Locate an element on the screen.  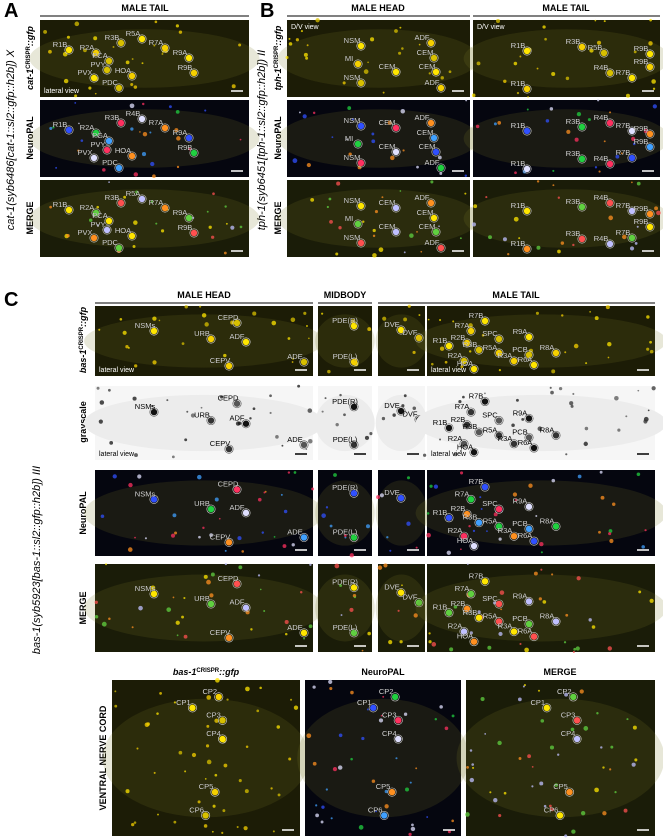
neuron-label: R4B is located at coordinates (601, 117).